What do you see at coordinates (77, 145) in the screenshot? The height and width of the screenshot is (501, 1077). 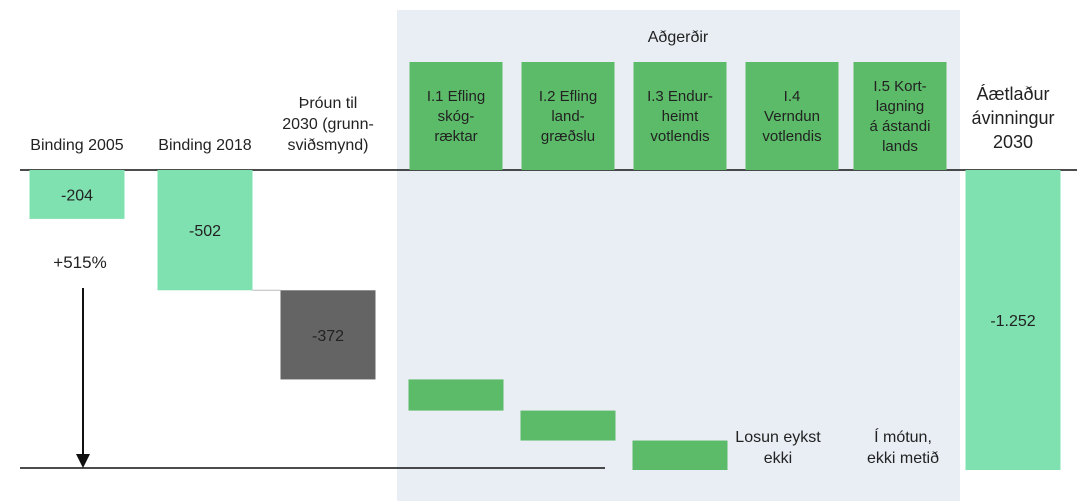 I see `category-label: Binding 2005` at bounding box center [77, 145].